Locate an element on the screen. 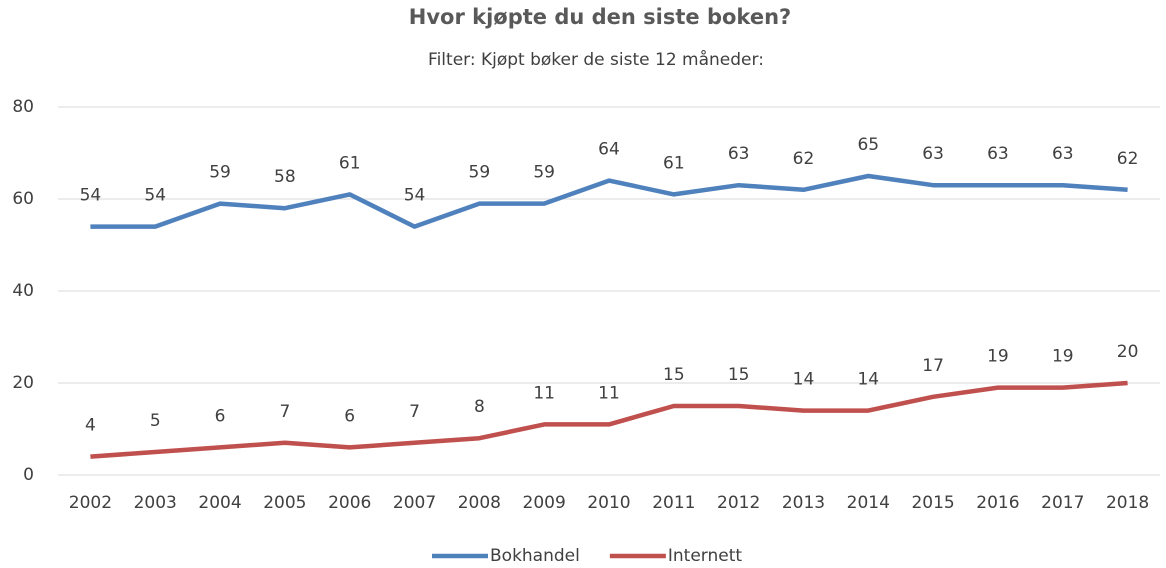 The image size is (1166, 568). x-tick-label: 2004 is located at coordinates (219, 503).